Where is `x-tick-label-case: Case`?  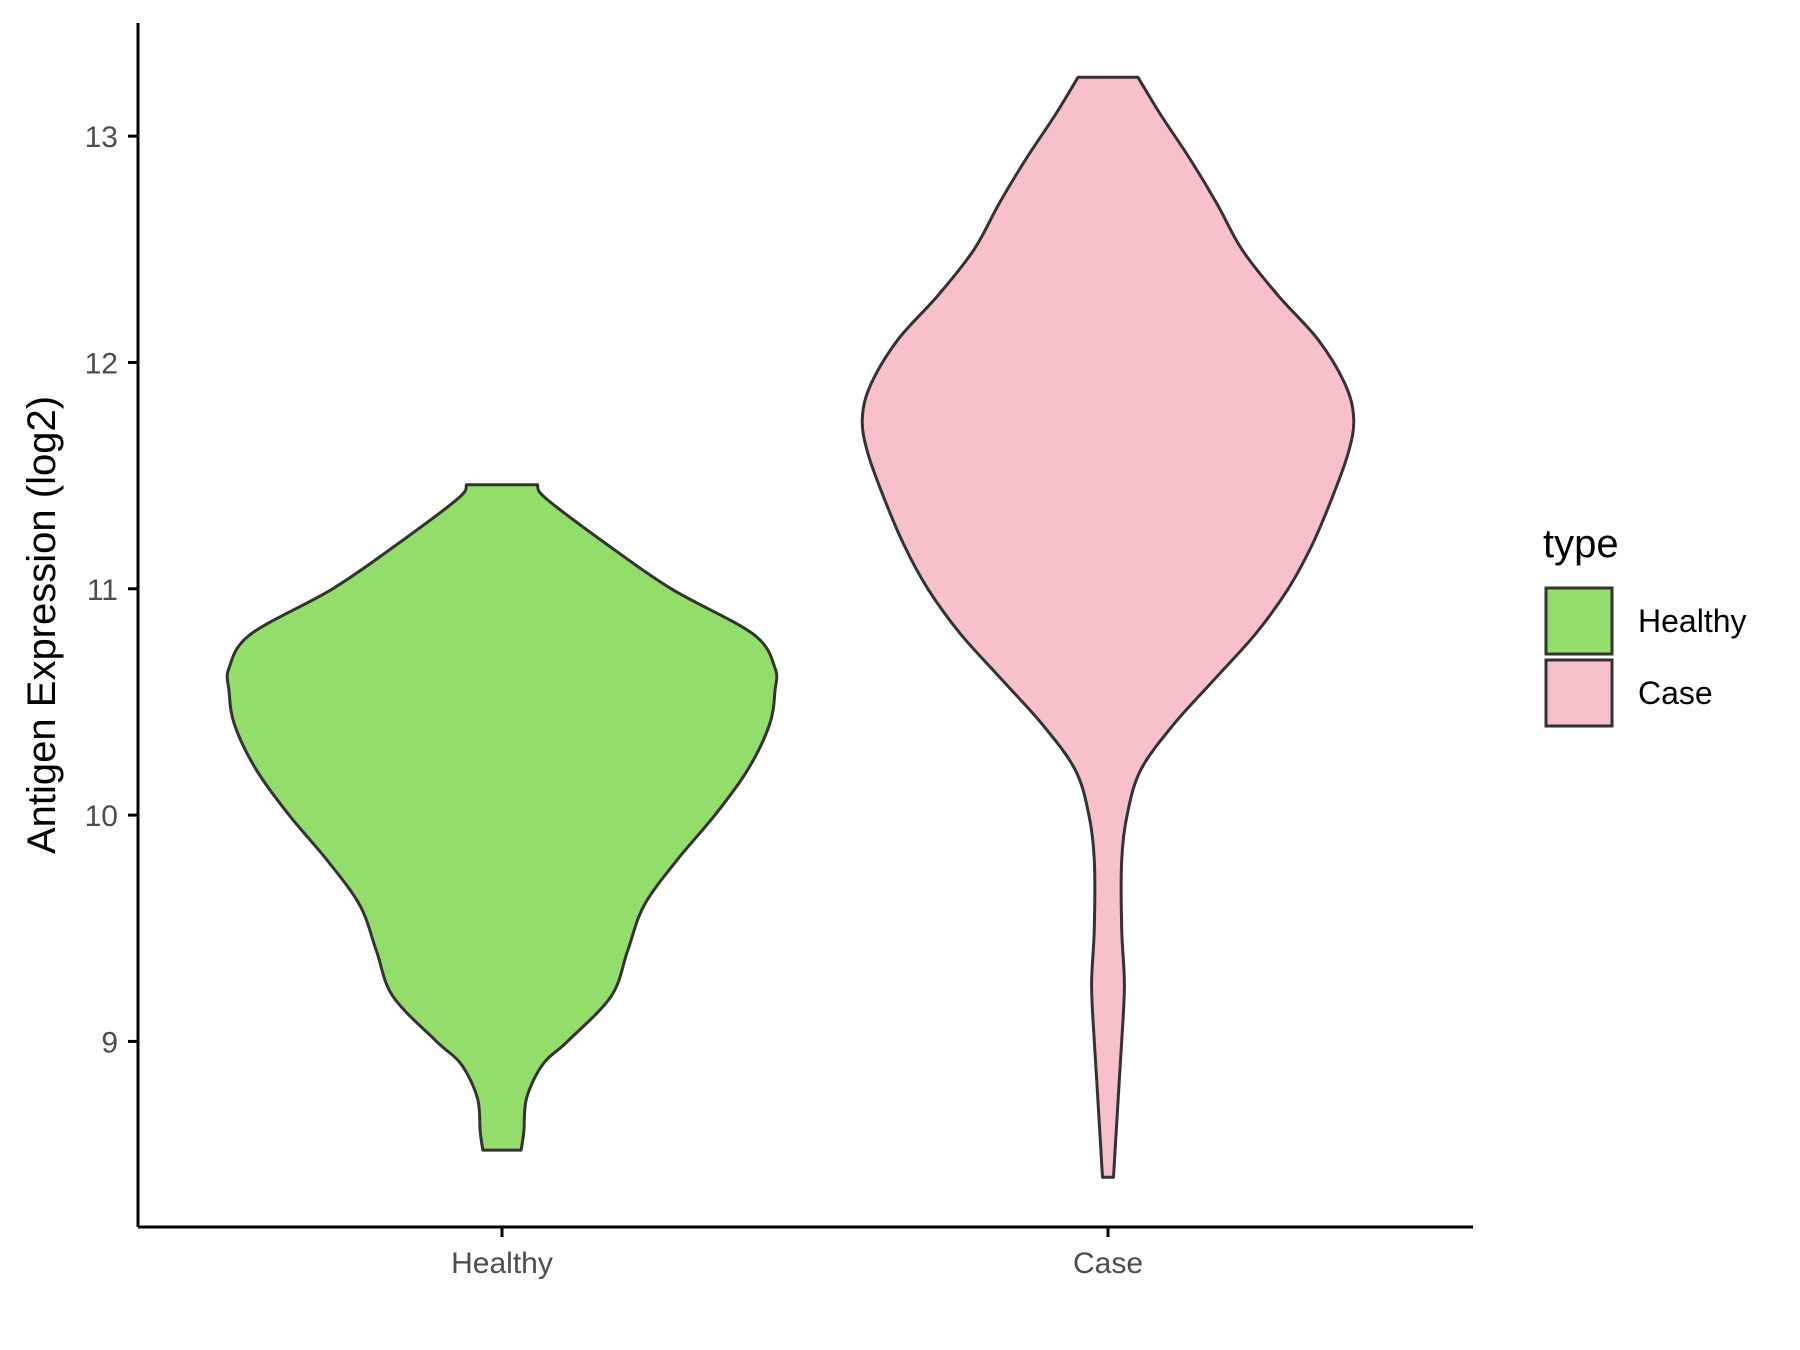
x-tick-label-case: Case is located at coordinates (1108, 1263).